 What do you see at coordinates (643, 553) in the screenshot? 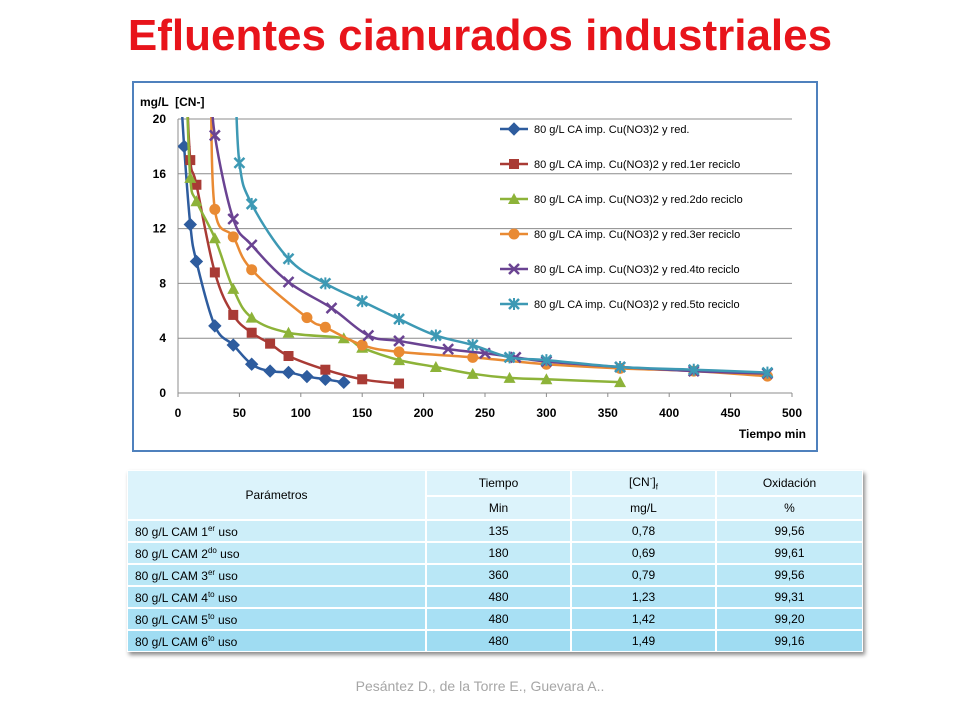
I see `row-cn: 0,69` at bounding box center [643, 553].